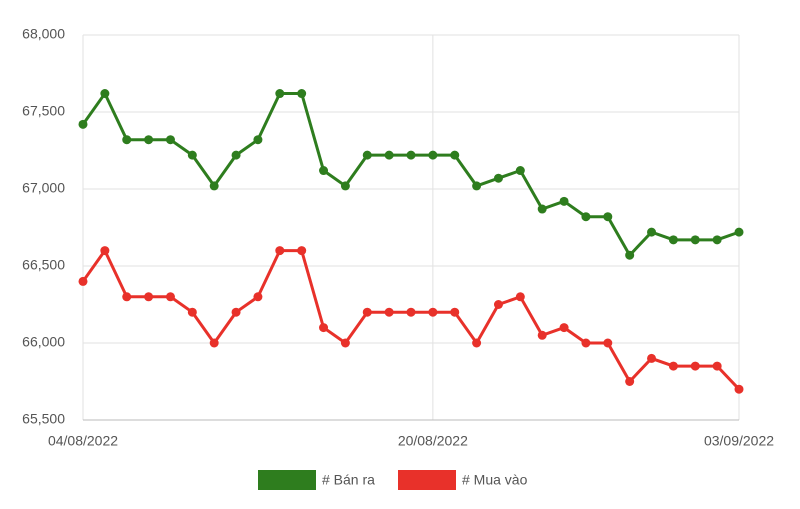 This screenshot has width=800, height=509. What do you see at coordinates (348, 480) in the screenshot?
I see `legend-label: # Bán ra` at bounding box center [348, 480].